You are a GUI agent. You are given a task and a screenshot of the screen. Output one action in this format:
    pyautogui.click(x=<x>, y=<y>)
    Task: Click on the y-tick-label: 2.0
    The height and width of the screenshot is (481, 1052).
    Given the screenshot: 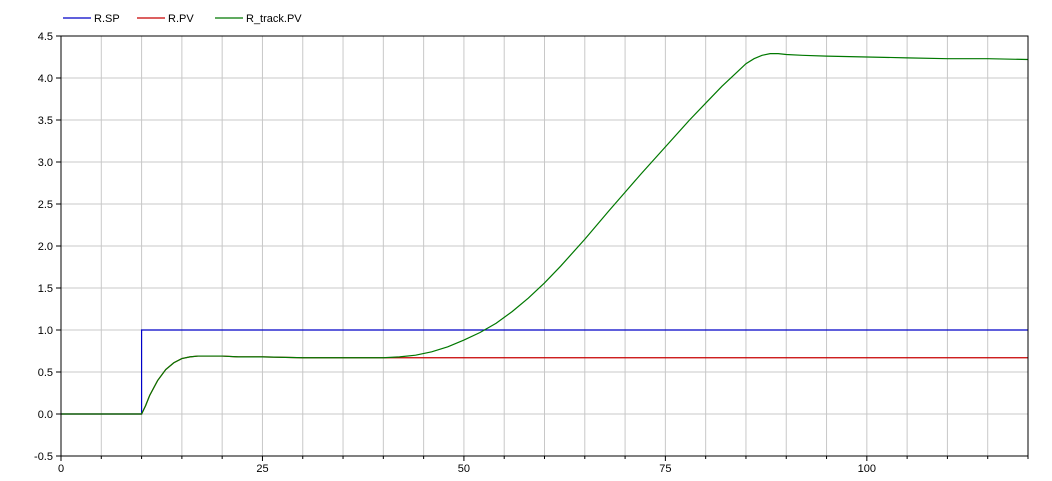 What is the action you would take?
    pyautogui.click(x=45, y=247)
    